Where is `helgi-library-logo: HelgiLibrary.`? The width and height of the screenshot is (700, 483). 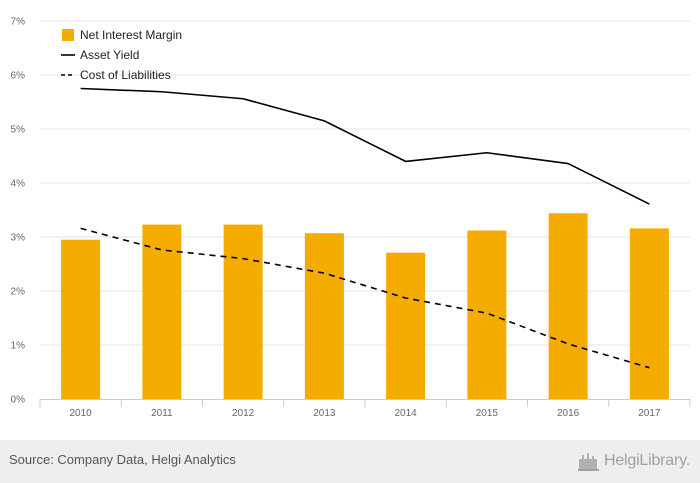 helgi-library-logo: HelgiLibrary. is located at coordinates (633, 461).